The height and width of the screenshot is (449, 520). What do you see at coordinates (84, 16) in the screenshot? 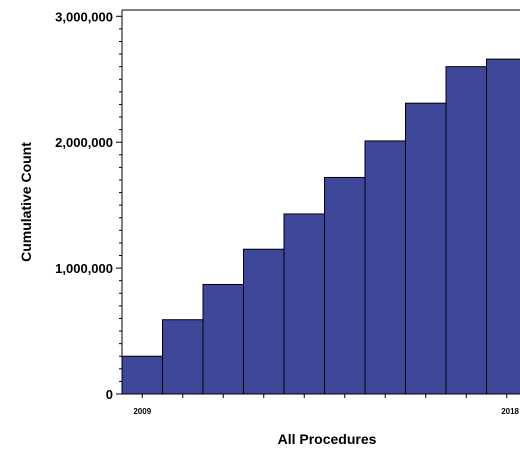
I see `y-tick-label: 3,000,000` at bounding box center [84, 16].